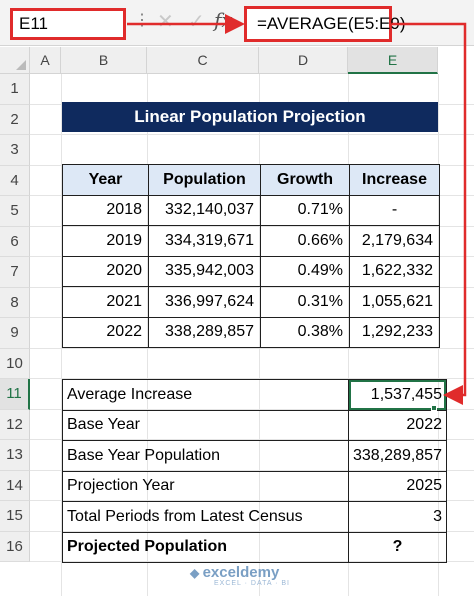 The width and height of the screenshot is (474, 596). I want to click on cell-year: 2022, so click(105, 332).